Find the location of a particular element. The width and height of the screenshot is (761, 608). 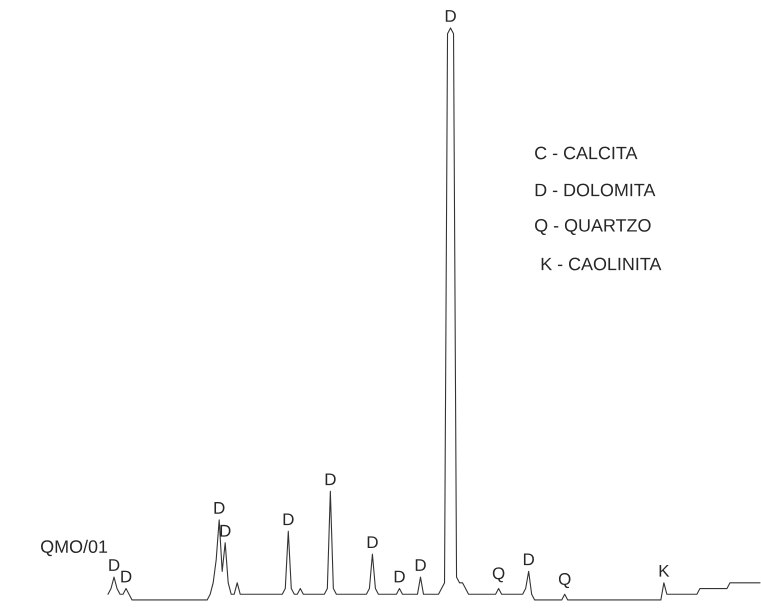

annotation: K - CAOLINITA is located at coordinates (602, 264).